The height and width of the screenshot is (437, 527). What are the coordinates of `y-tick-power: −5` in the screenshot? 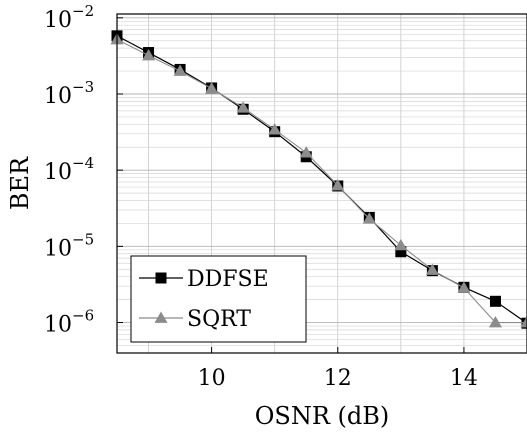 It's located at (83, 239).